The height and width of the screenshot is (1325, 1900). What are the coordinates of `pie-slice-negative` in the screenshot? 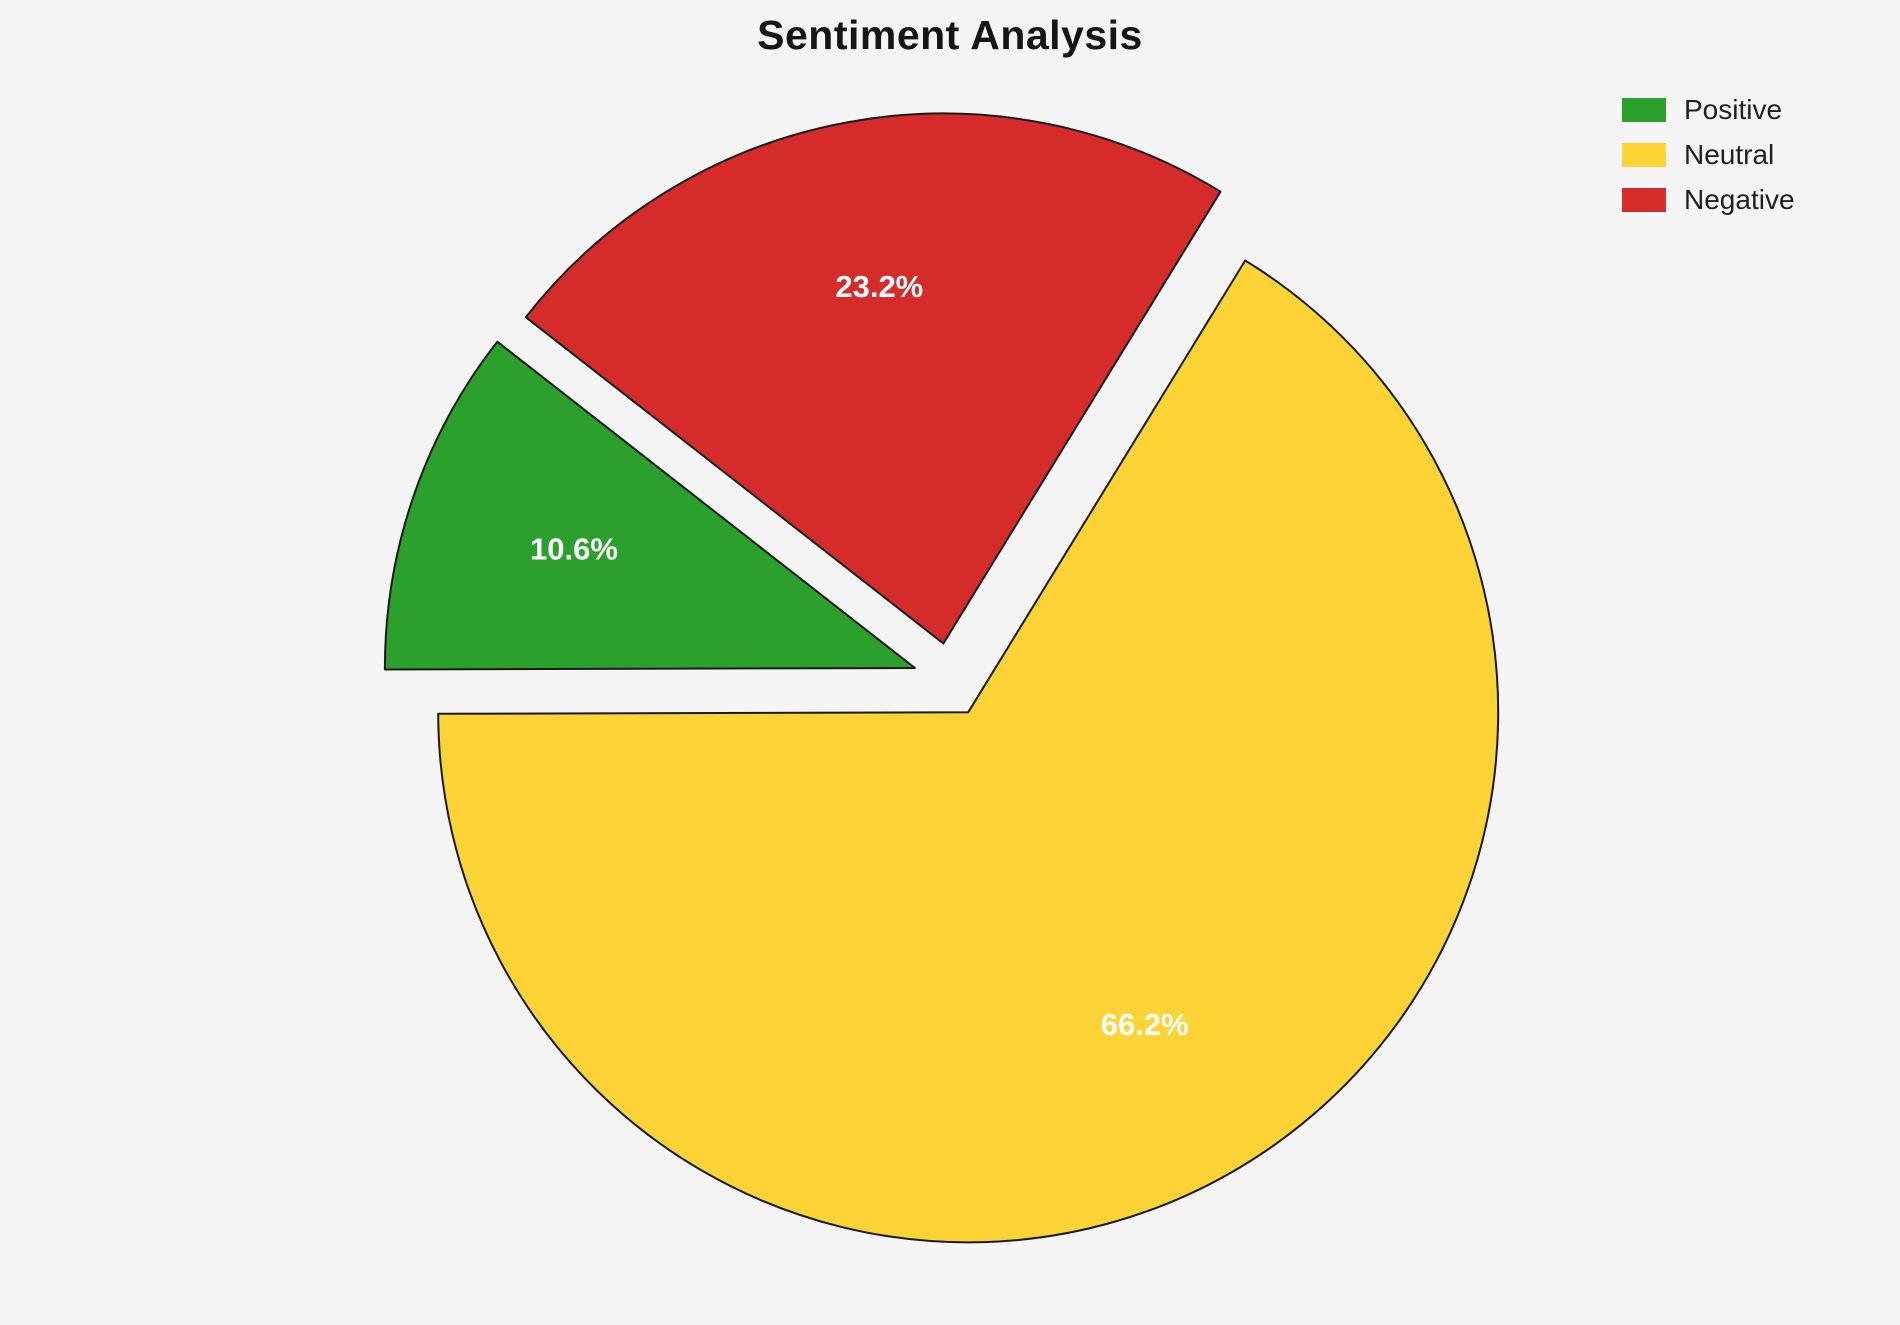 It's located at (873, 378).